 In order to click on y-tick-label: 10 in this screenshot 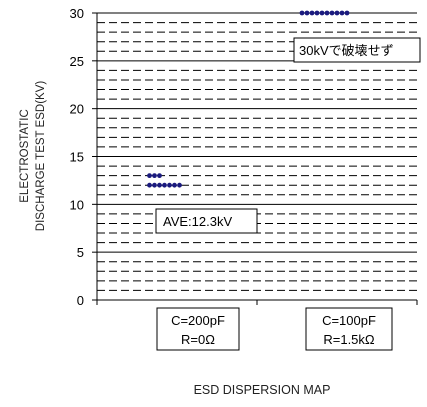, I will do `click(77, 204)`.